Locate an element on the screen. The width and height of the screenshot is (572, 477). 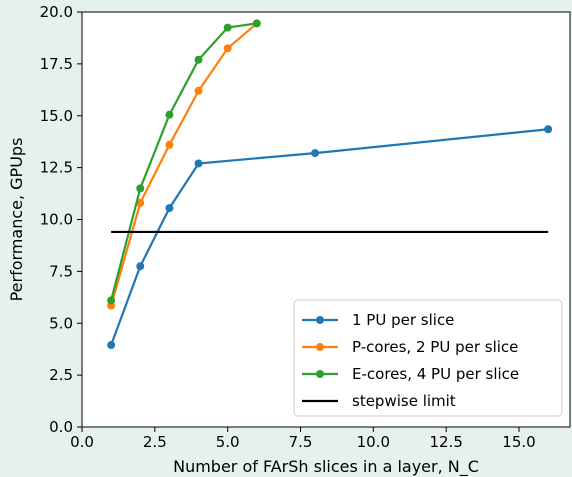
legend-box is located at coordinates (428, 358).